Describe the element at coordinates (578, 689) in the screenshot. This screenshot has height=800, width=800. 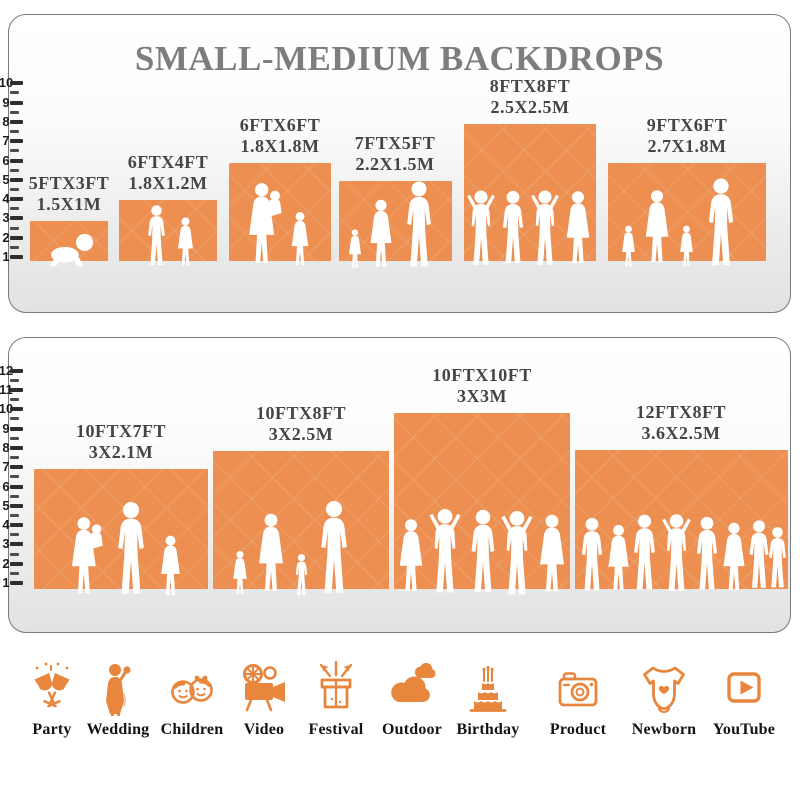
I see `photo-camera-icon` at that location.